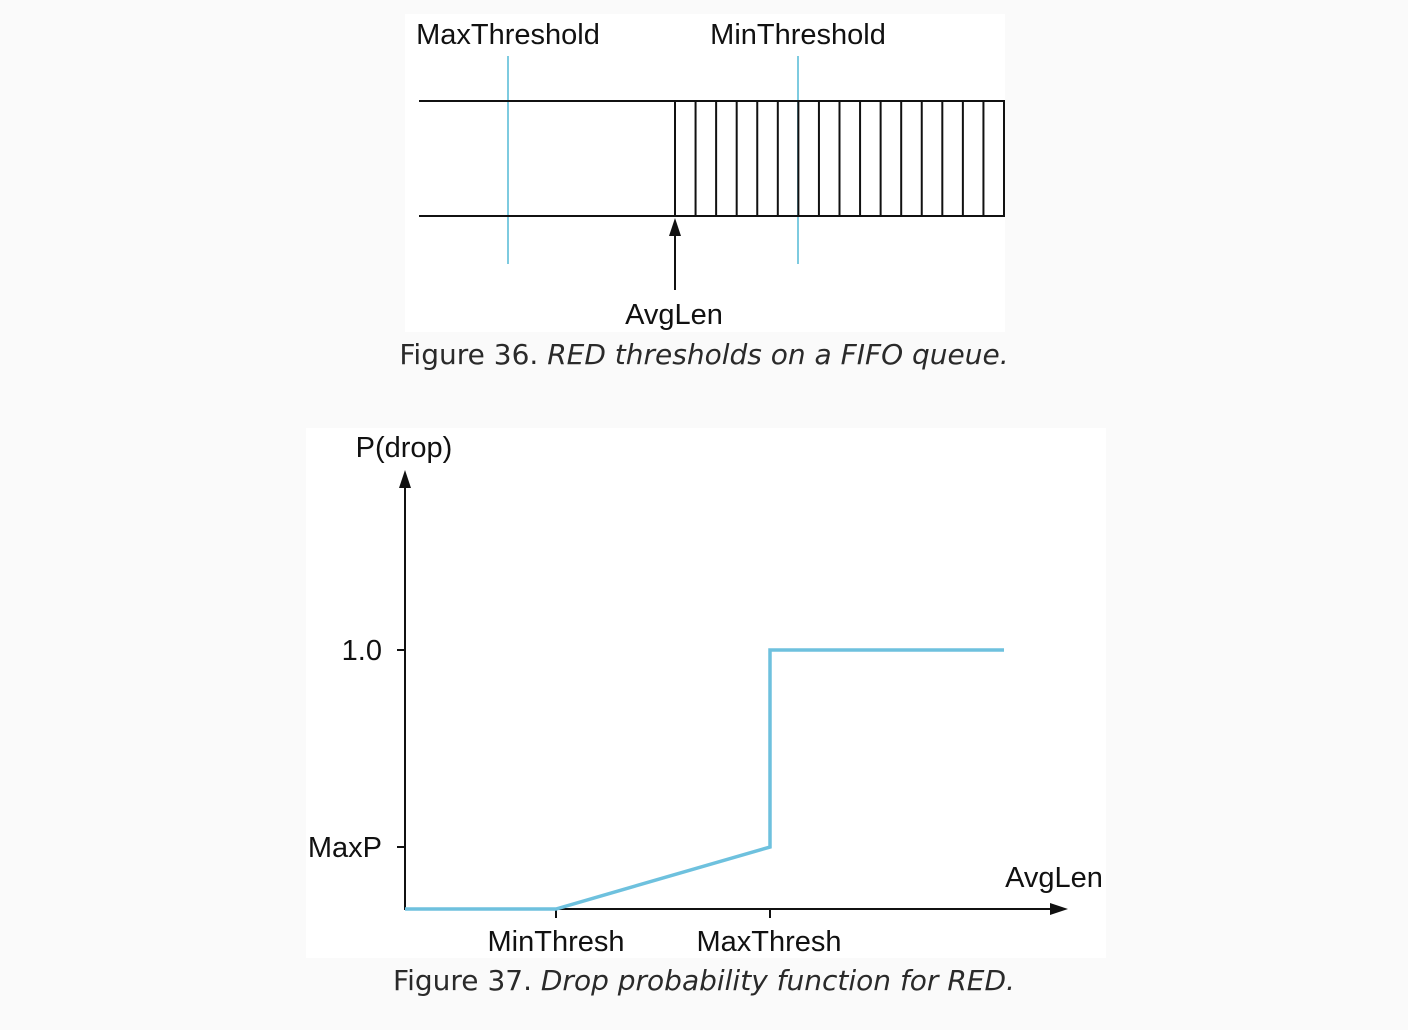 This screenshot has width=1408, height=1030. Describe the element at coordinates (829, 158) in the screenshot. I see `queued-packets` at that location.